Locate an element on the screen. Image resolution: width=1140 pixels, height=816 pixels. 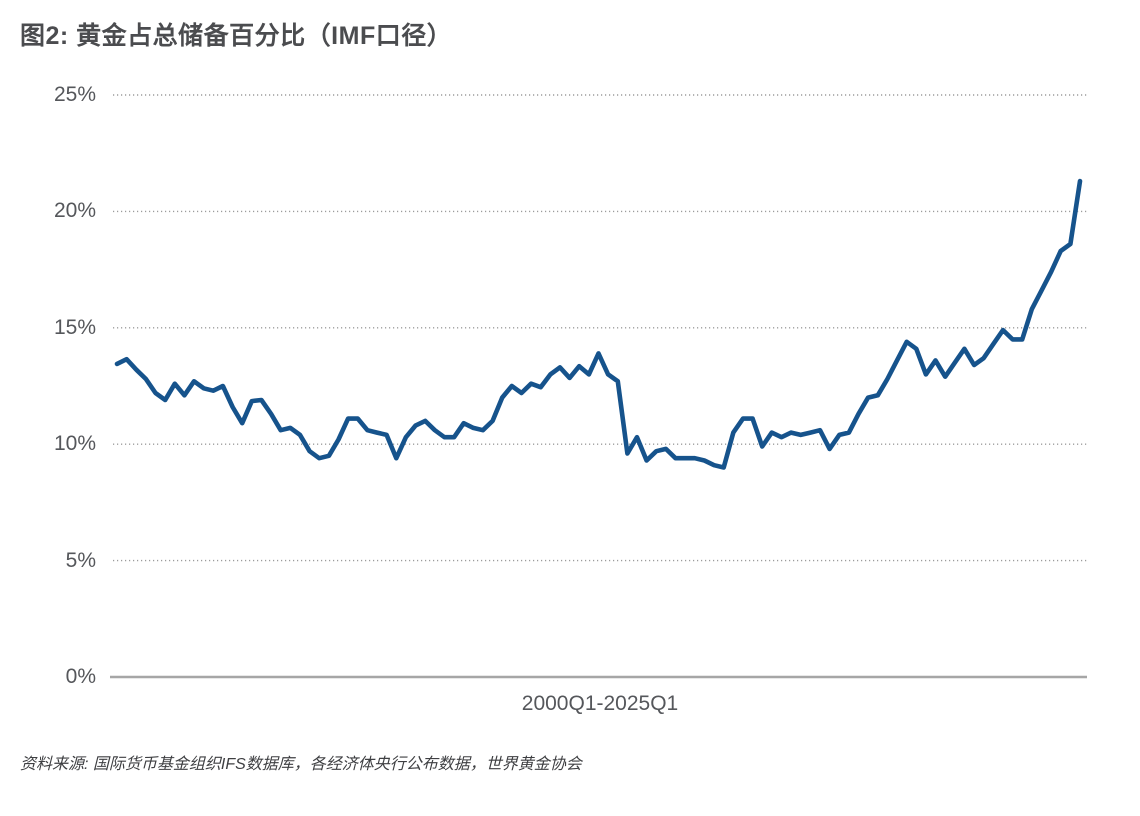
y-tick-label-20: 20% is located at coordinates (74, 210).